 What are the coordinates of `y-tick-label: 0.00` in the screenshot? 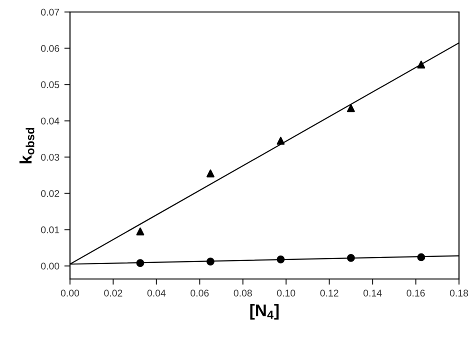 It's located at (50, 266).